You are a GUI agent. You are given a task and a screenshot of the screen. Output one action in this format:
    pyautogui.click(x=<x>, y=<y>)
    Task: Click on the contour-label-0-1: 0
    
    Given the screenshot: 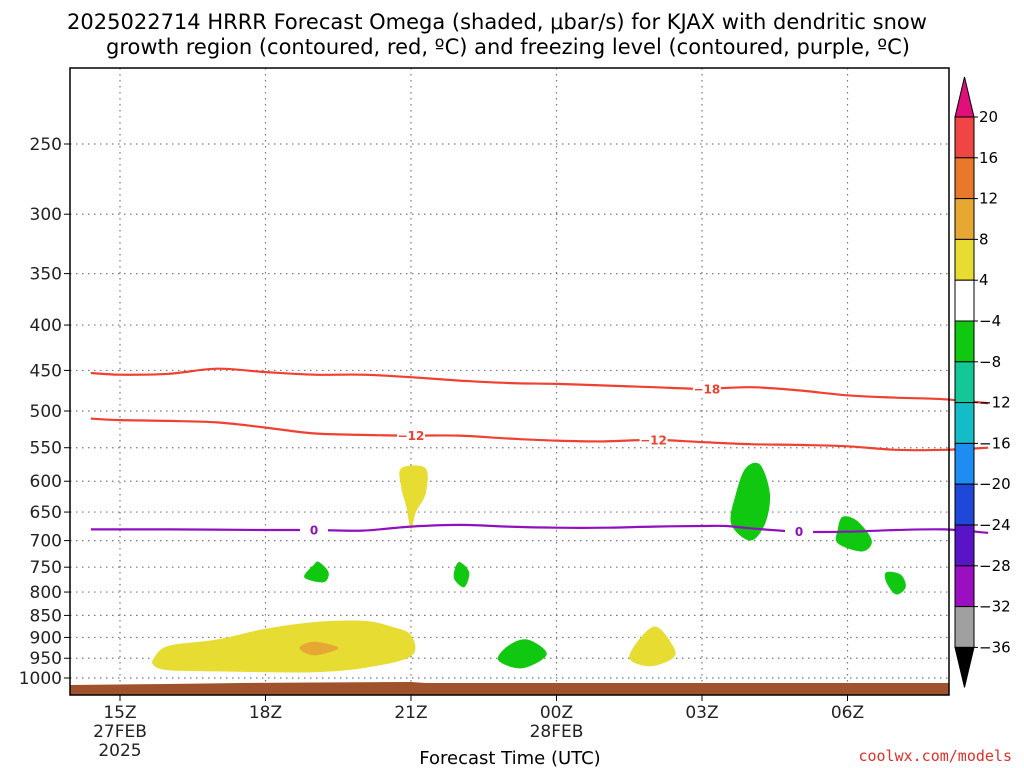 What is the action you would take?
    pyautogui.click(x=799, y=532)
    